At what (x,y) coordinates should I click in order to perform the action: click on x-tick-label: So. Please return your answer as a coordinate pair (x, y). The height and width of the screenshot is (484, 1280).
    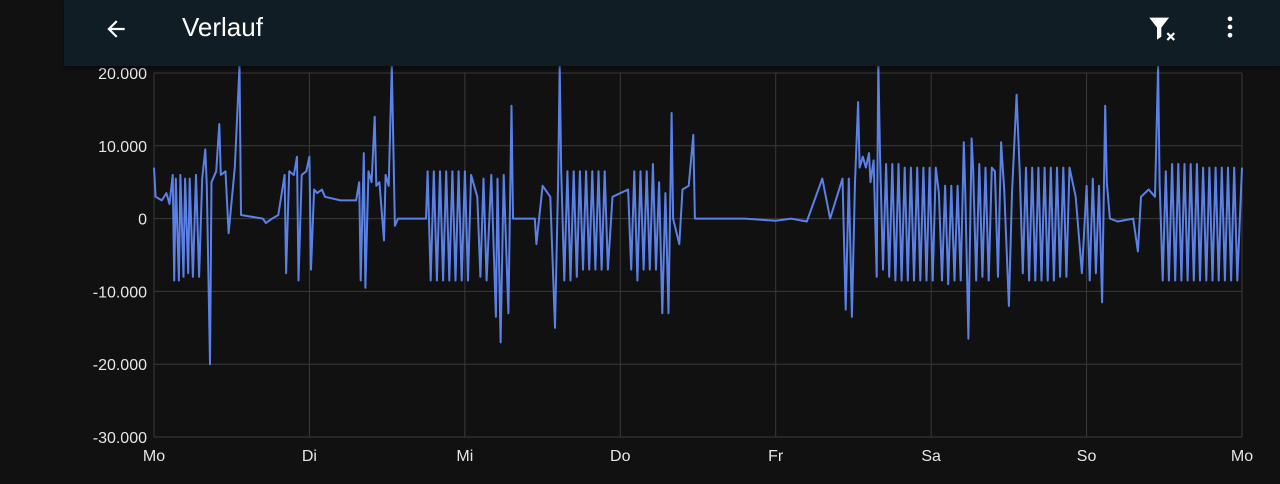
    Looking at the image, I should click on (1087, 456).